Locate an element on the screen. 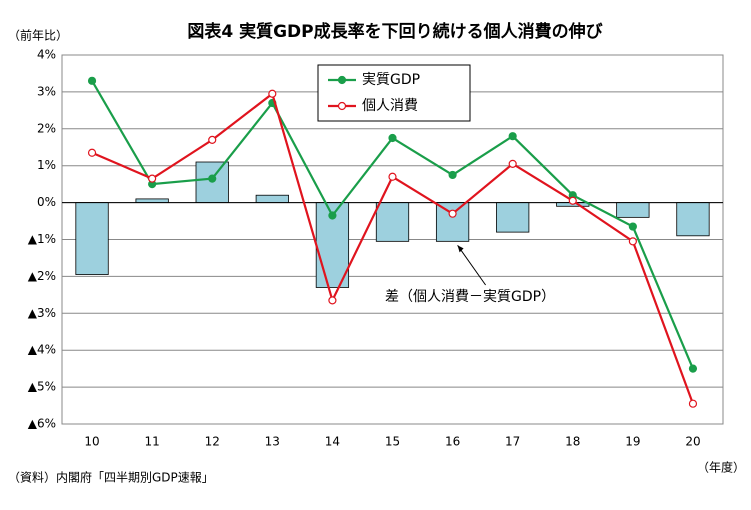 The height and width of the screenshot is (510, 751). x-tick-label: 12 is located at coordinates (212, 442).